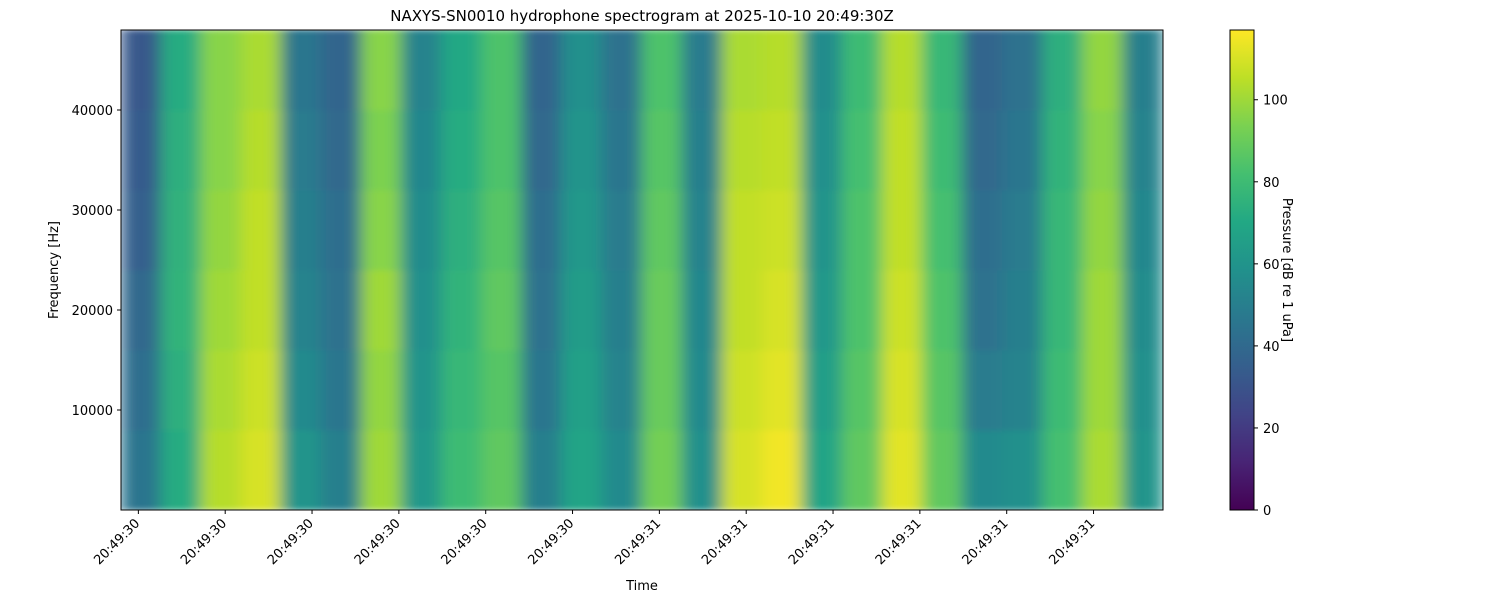 This screenshot has width=1500, height=604. What do you see at coordinates (92, 211) in the screenshot?
I see `y-tick-label: 30000` at bounding box center [92, 211].